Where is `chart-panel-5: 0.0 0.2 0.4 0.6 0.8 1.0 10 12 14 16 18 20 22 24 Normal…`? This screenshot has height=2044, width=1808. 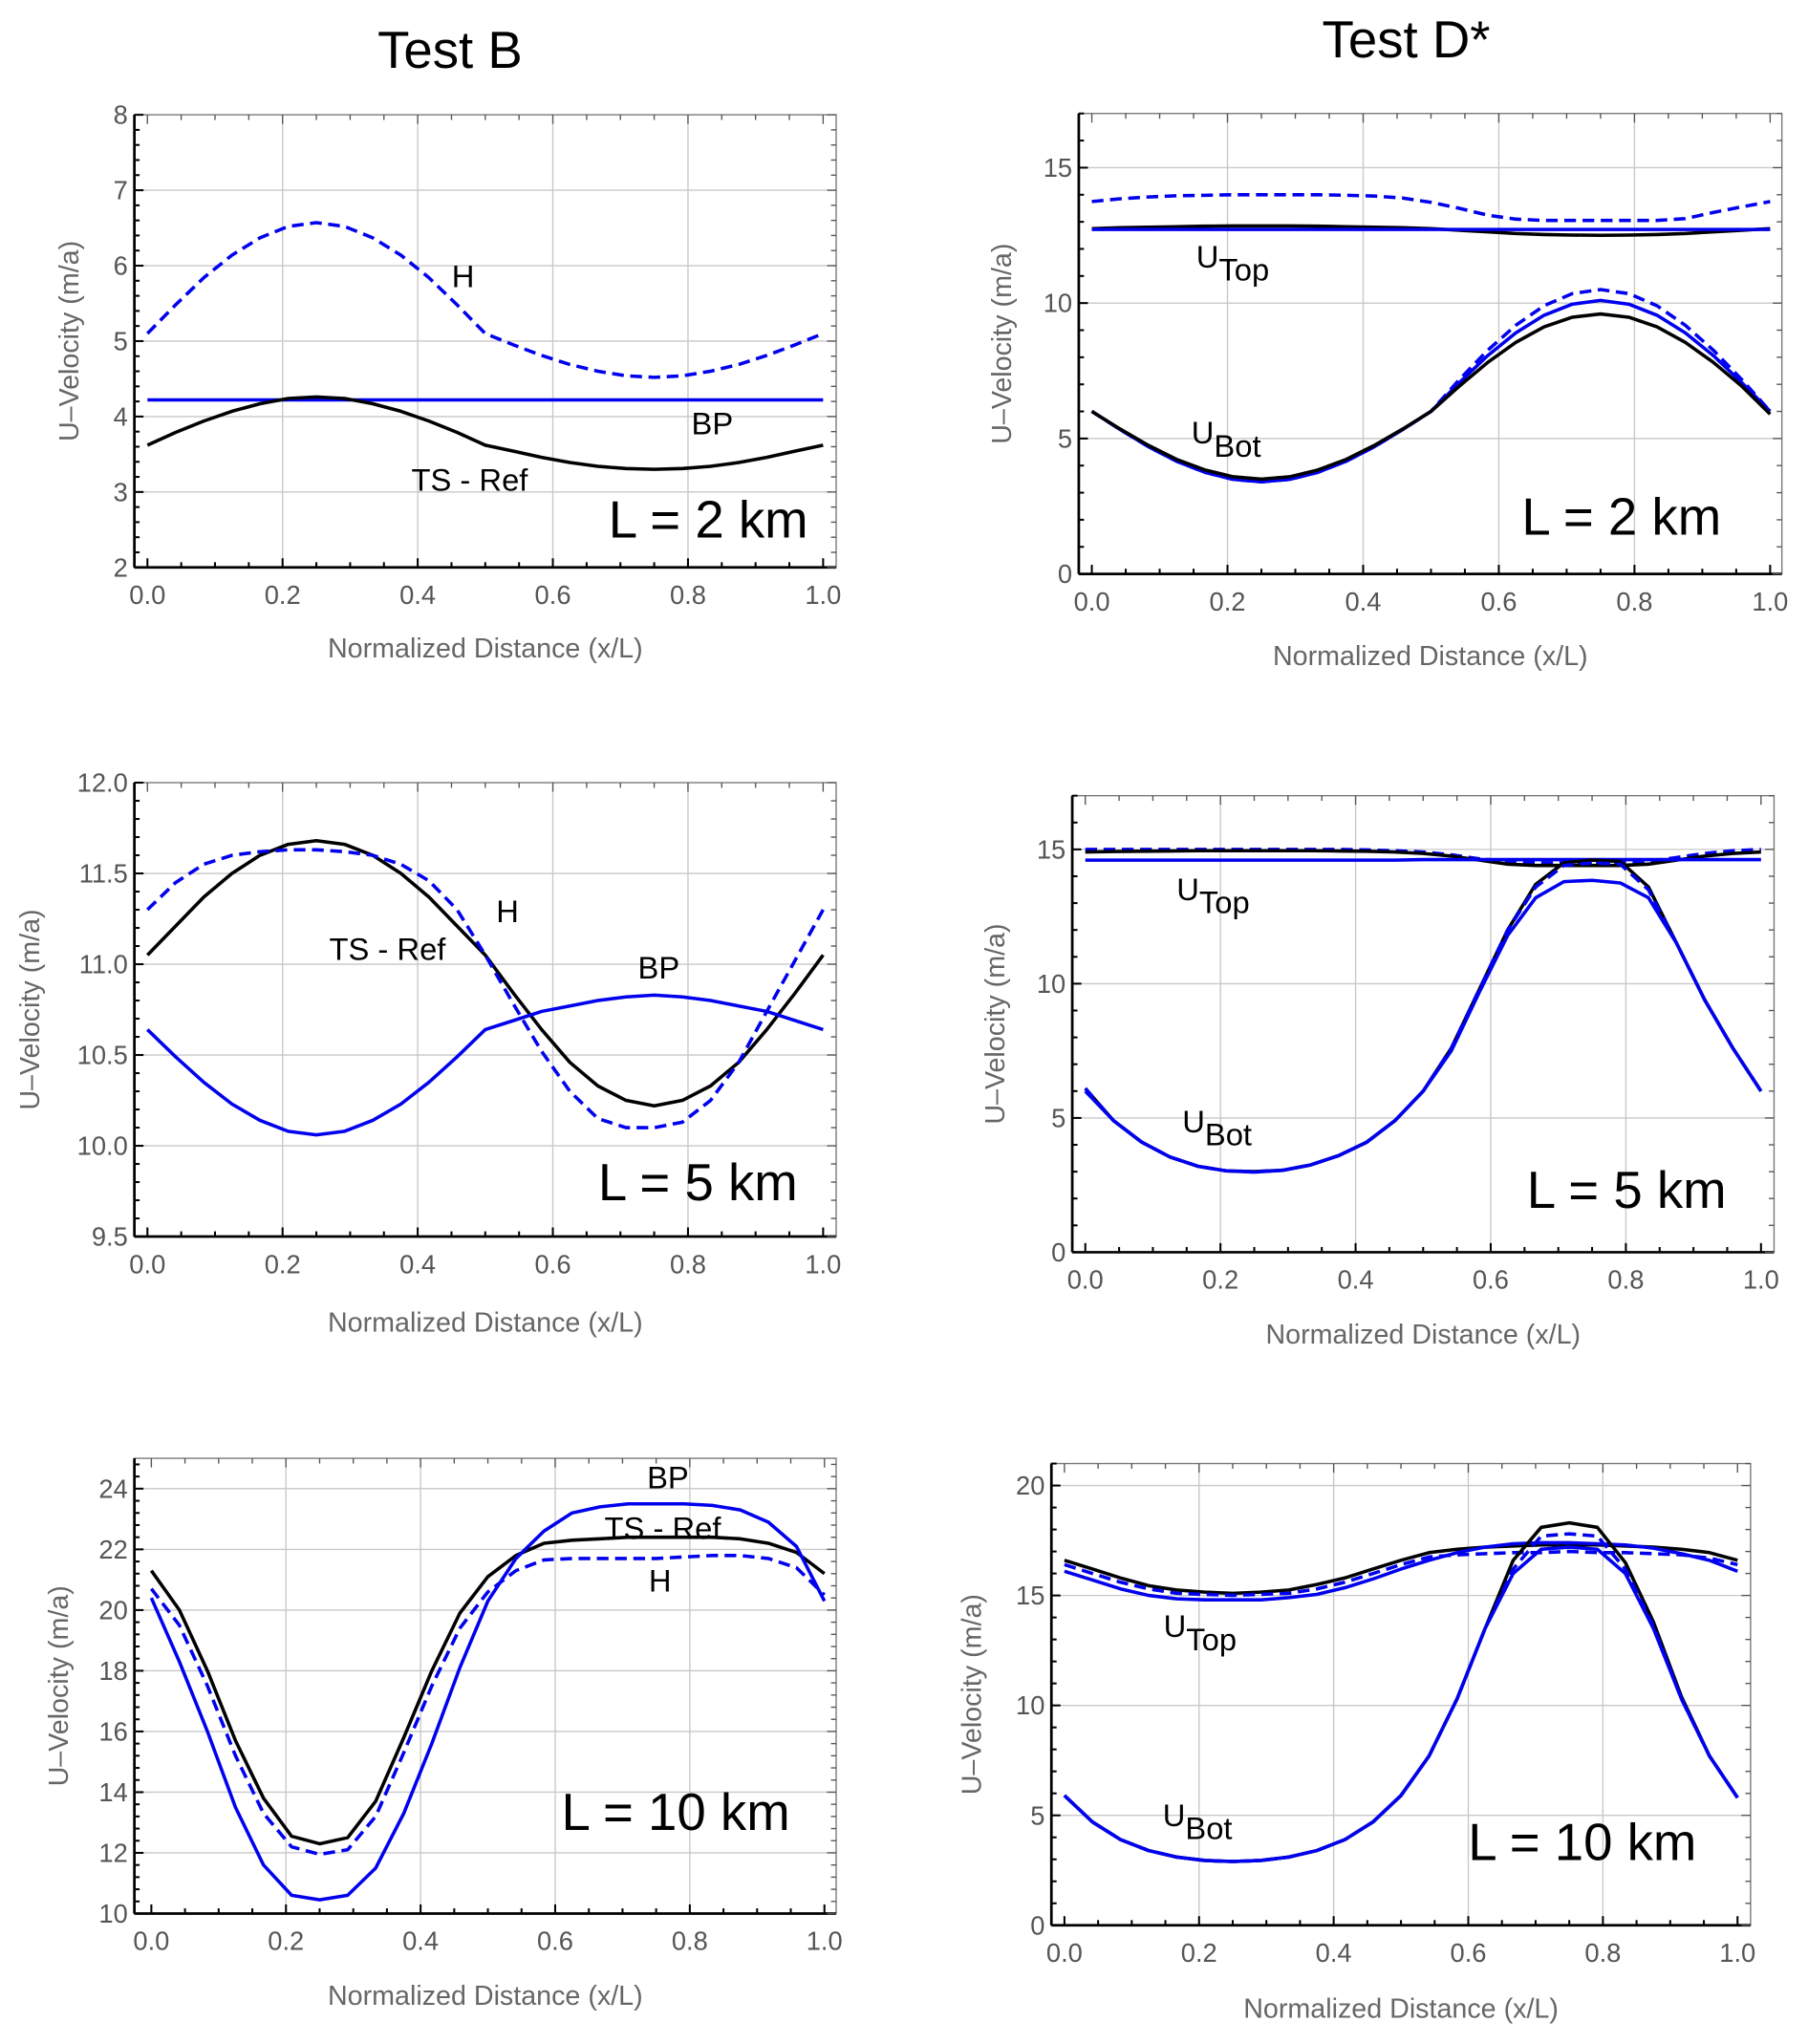 chart-panel-5: 0.0 0.2 0.4 0.6 0.8 1.0 10 12 14 16 18 20 22 24 Normal… is located at coordinates (443, 1734).